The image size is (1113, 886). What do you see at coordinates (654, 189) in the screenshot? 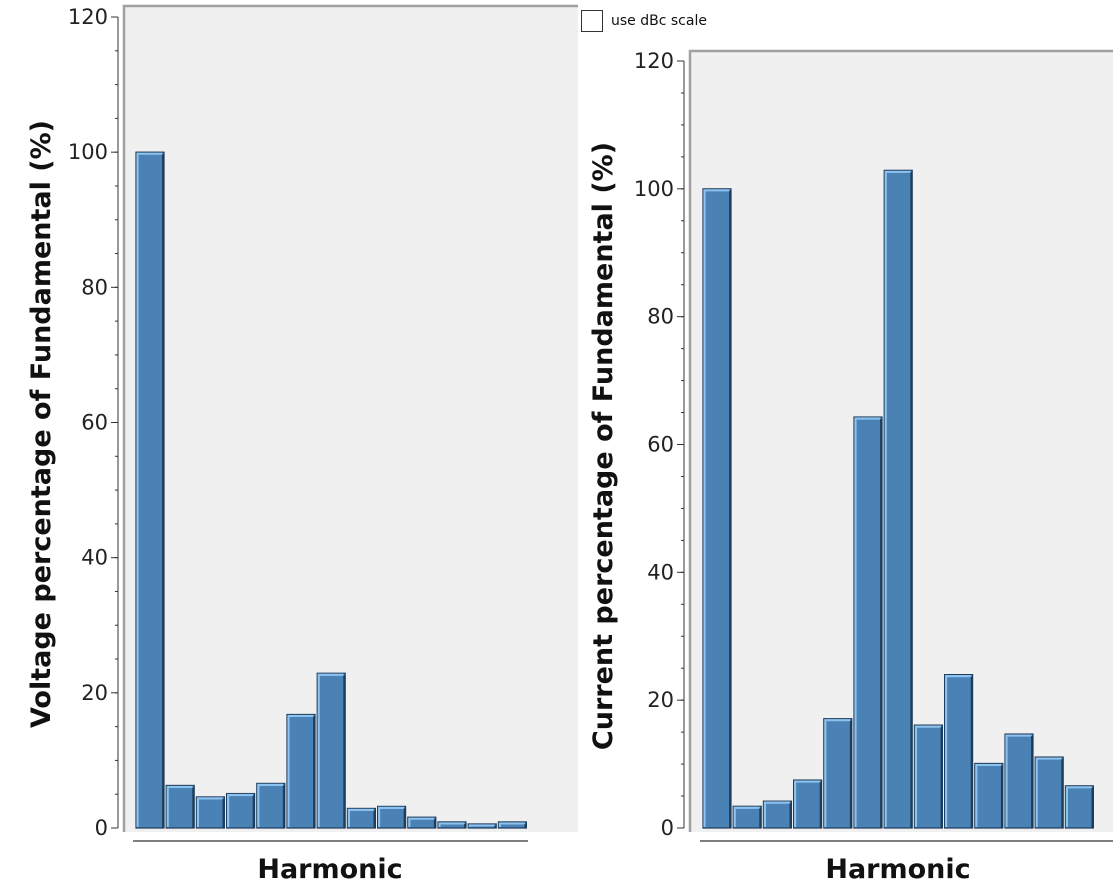
I see `current-y-tick-label: 100` at bounding box center [654, 189].